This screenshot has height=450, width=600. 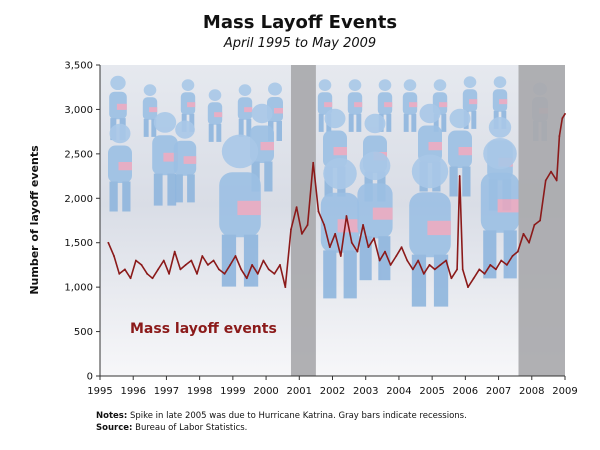 I want to click on y-ticks: 0 500 1,000 1,500 2,000 2,500 3,000 3,500, so click(x=82, y=222).